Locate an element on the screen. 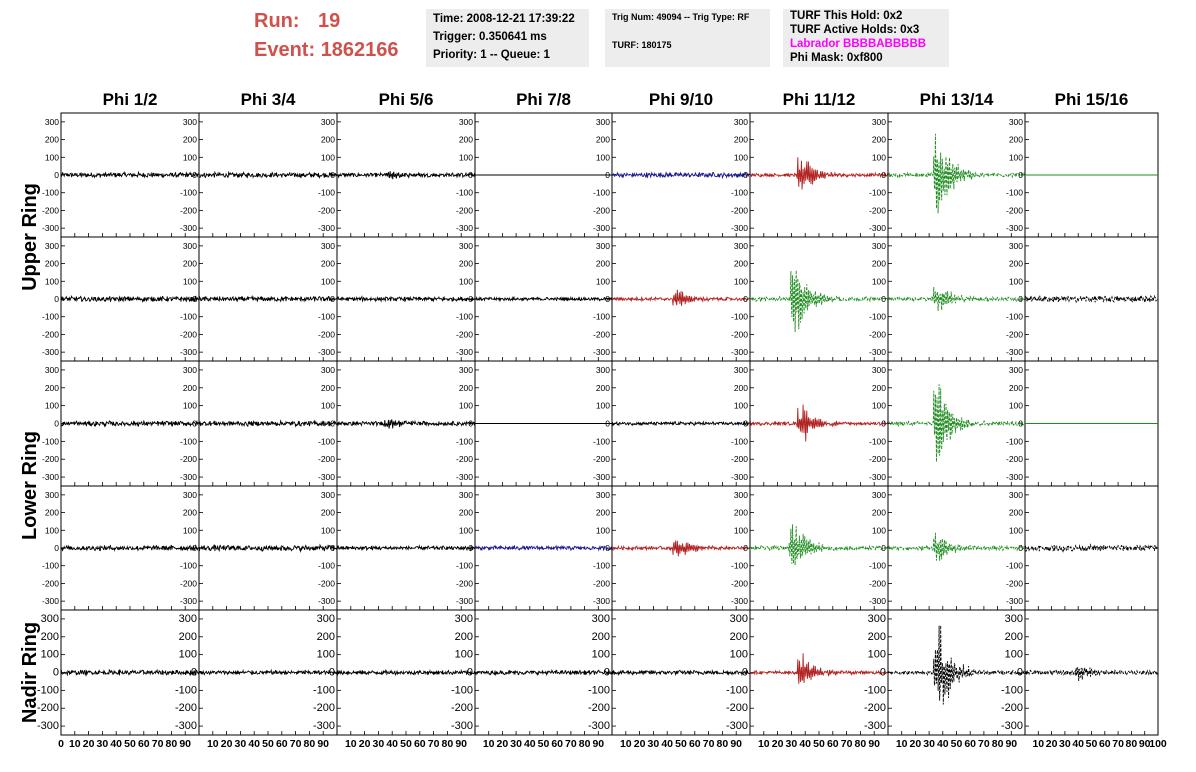  column-header-2: Phi 3/4 is located at coordinates (268, 99).